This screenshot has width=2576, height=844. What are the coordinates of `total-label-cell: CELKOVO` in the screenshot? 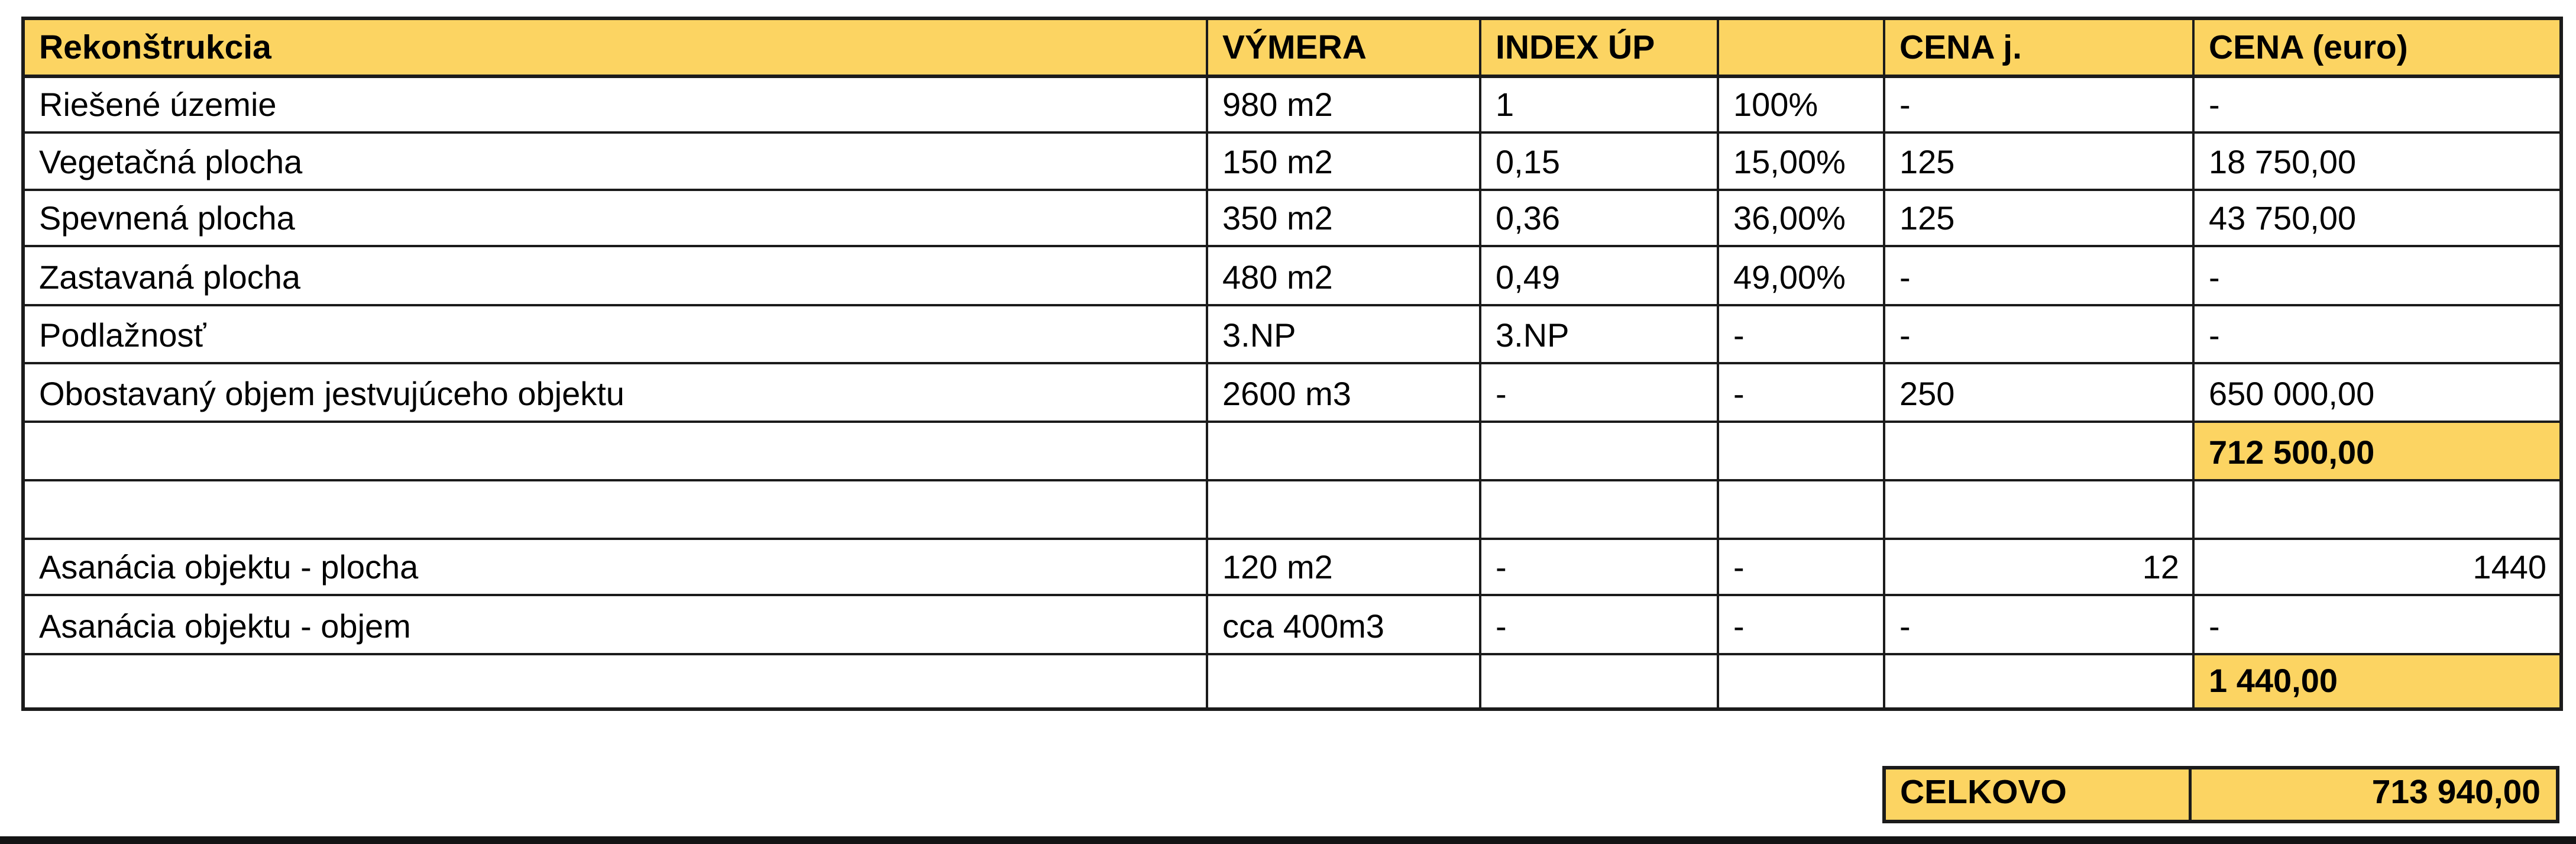 It's located at (2039, 794).